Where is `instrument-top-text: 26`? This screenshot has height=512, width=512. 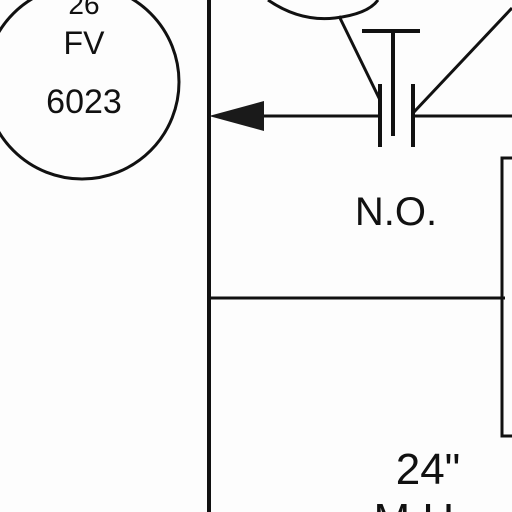 instrument-top-text: 26 is located at coordinates (83, 10).